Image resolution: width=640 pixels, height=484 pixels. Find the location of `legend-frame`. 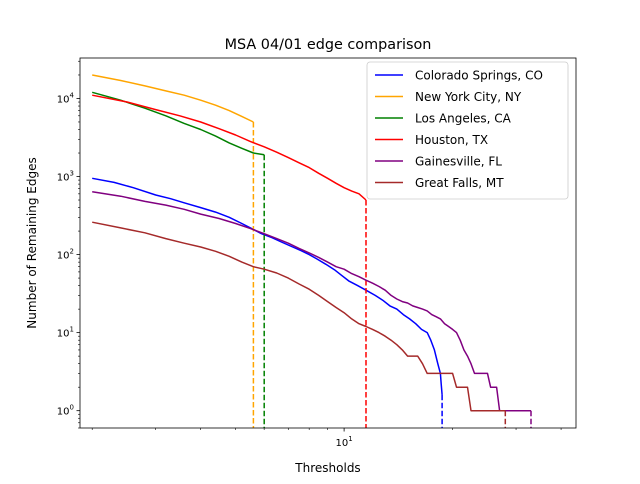

legend-frame is located at coordinates (467, 130).